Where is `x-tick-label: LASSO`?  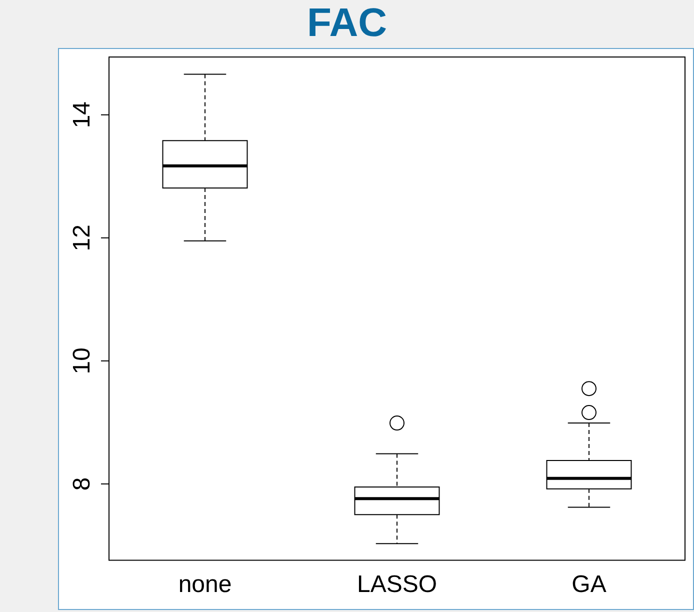
x-tick-label: LASSO is located at coordinates (397, 584).